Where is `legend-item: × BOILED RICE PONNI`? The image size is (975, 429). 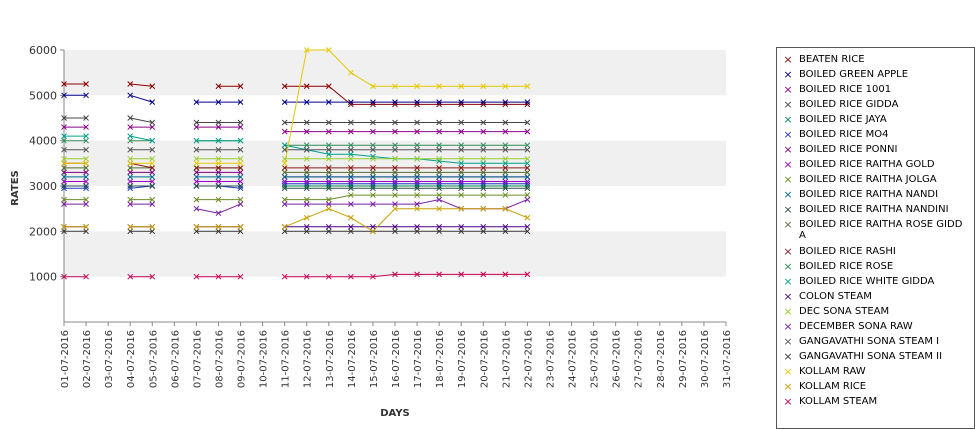
legend-item: × BOILED RICE PONNI is located at coordinates (875, 150).